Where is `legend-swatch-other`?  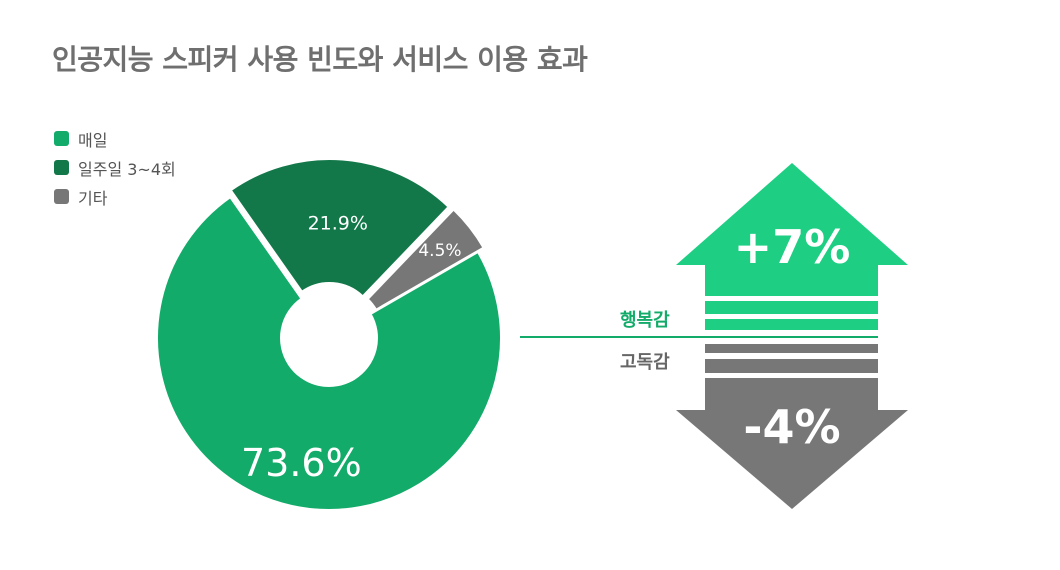 legend-swatch-other is located at coordinates (61, 196).